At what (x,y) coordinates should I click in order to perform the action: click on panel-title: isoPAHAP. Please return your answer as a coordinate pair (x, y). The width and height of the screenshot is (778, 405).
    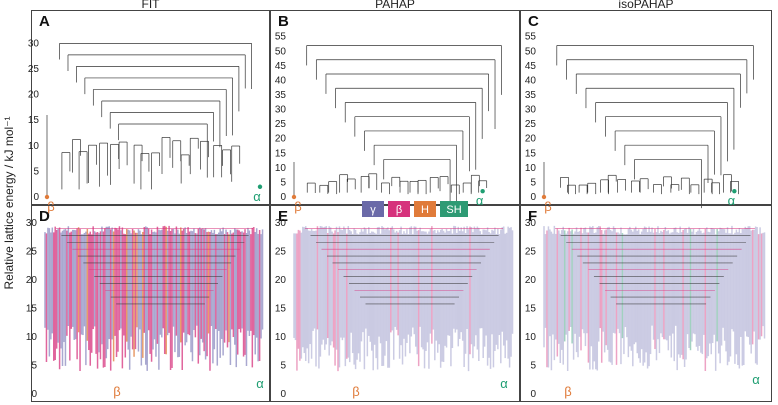
    Looking at the image, I should click on (645, 5).